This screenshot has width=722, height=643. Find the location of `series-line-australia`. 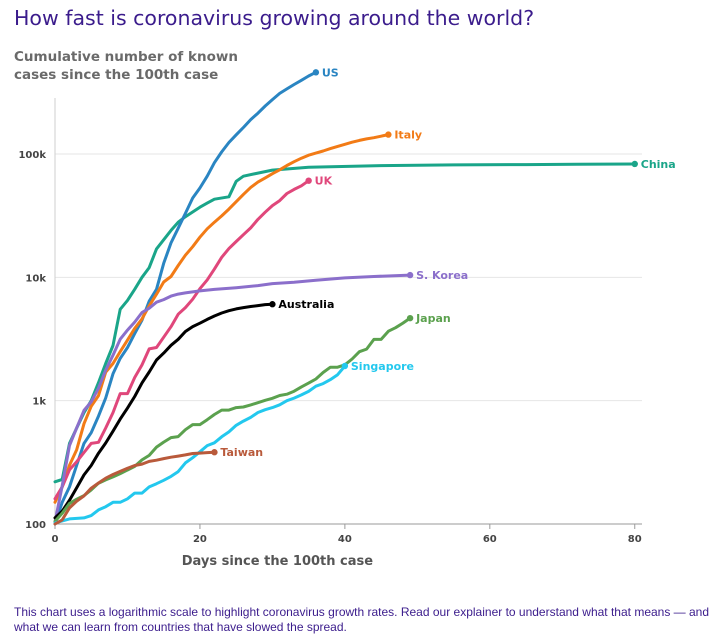

series-line-australia is located at coordinates (163, 411).